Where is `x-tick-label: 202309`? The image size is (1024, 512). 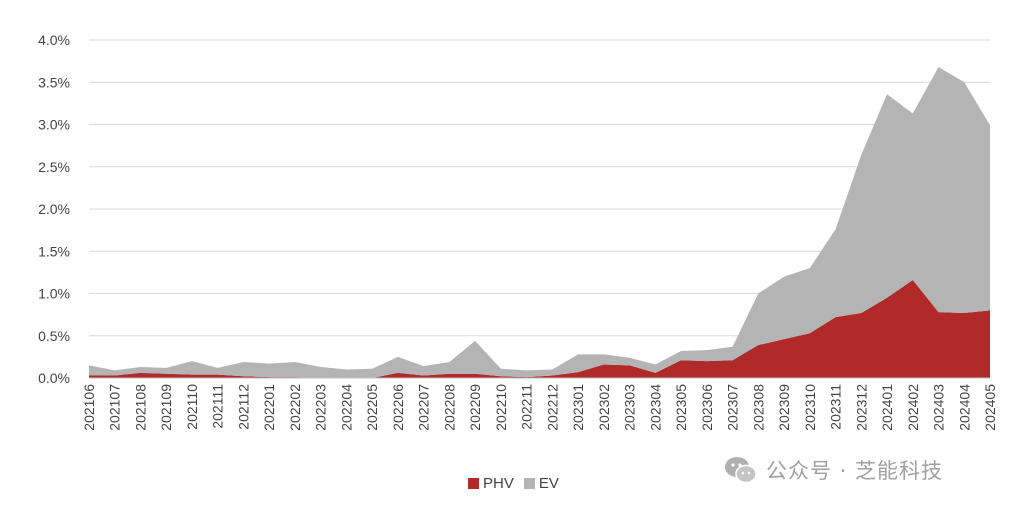 x-tick-label: 202309 is located at coordinates (784, 407).